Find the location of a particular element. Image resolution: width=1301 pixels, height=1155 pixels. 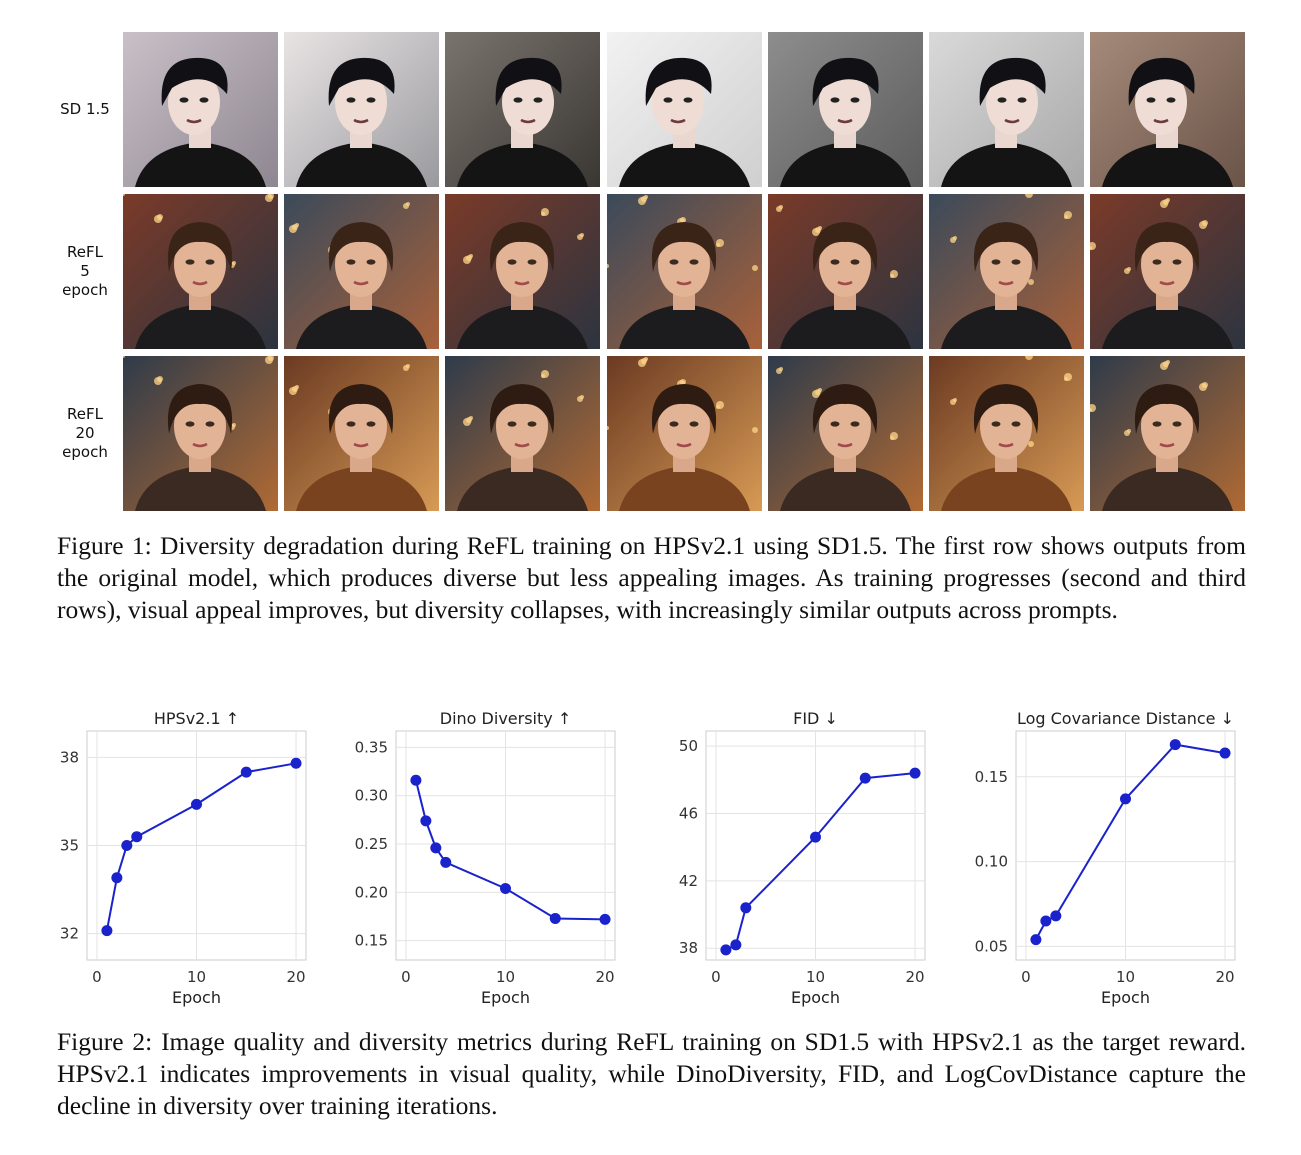

chart-title: Dino Diversity ↑ is located at coordinates (505, 718).